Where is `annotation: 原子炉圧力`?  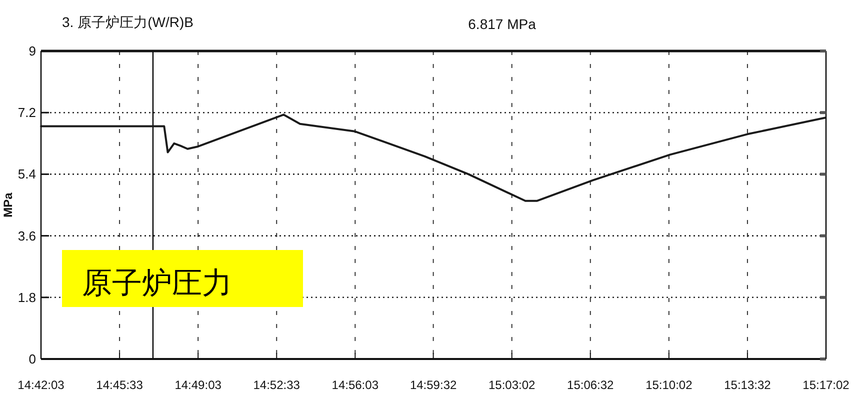
annotation: 原子炉圧力 is located at coordinates (157, 283).